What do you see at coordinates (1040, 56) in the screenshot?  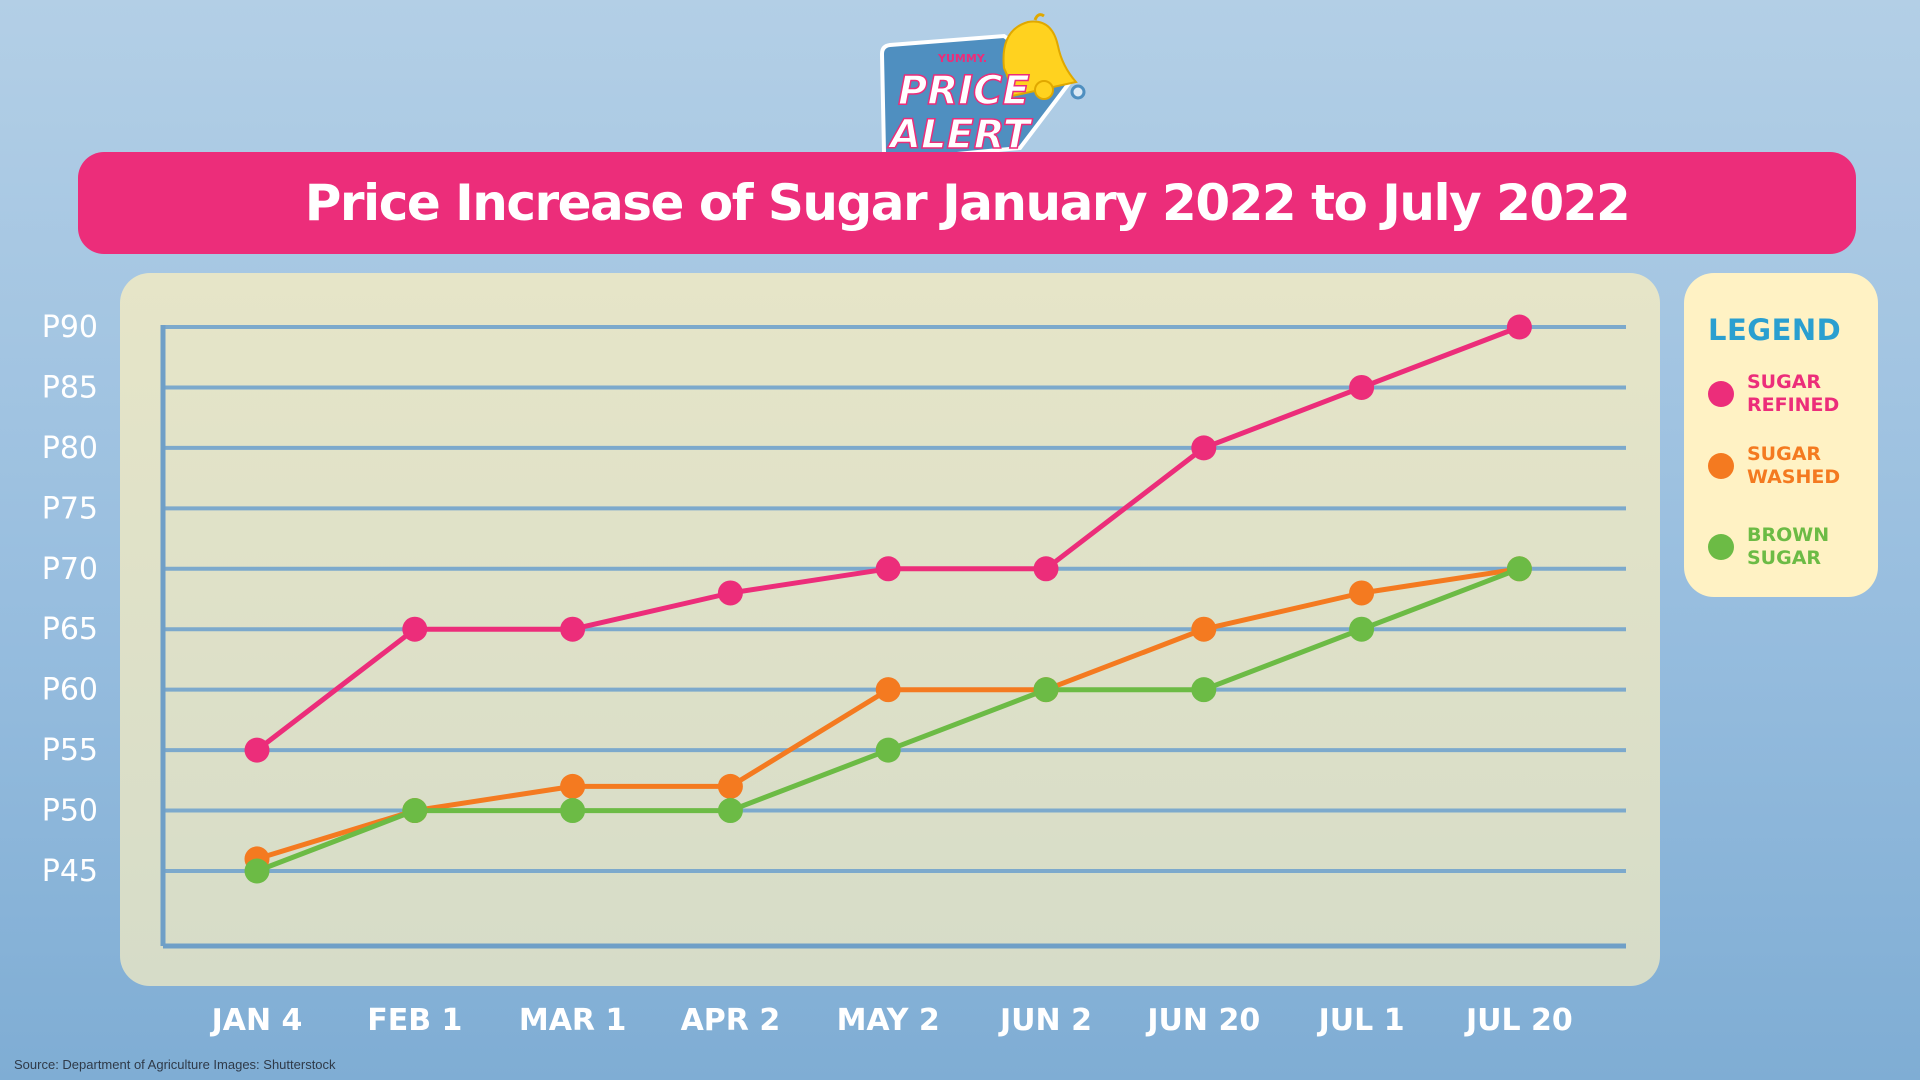 I see `bell-icon` at bounding box center [1040, 56].